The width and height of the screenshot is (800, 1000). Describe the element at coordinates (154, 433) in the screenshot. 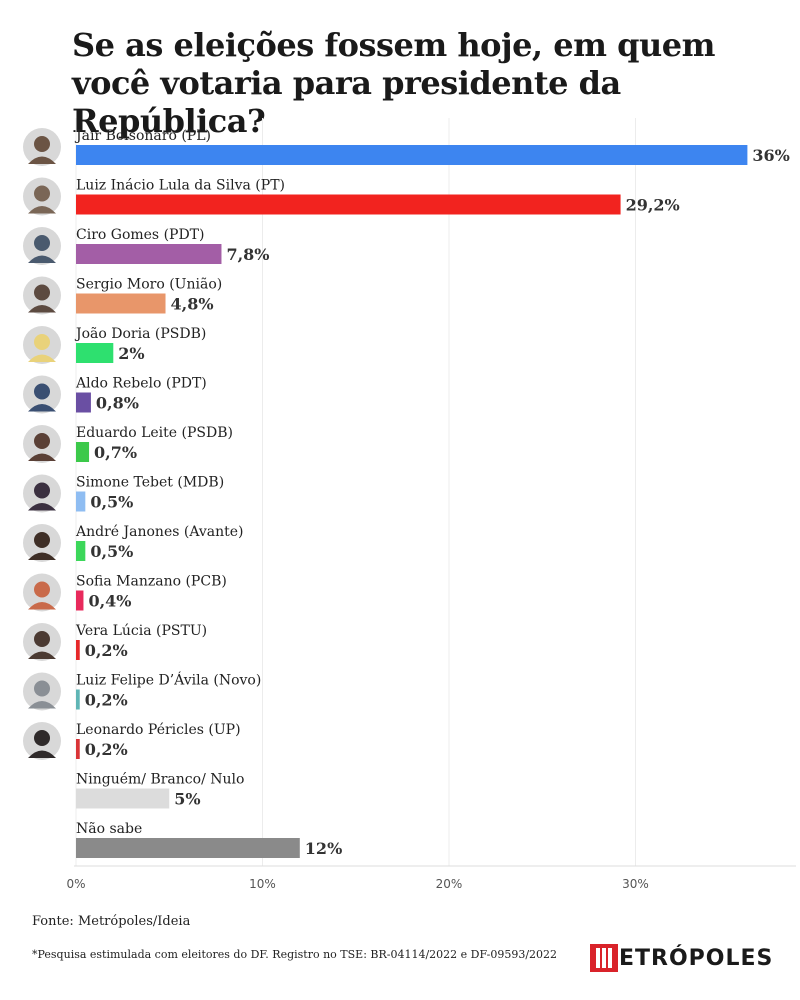

I see `category-label: Eduardo Leite (PSDB)` at that location.